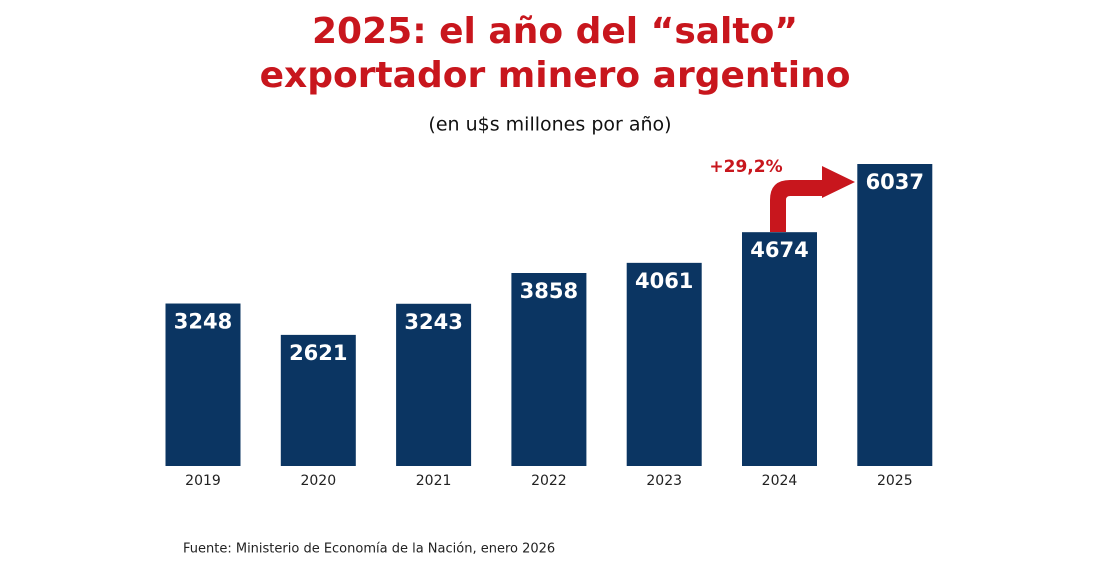 This screenshot has width=1100, height=578. Describe the element at coordinates (203, 481) in the screenshot. I see `x-tick-label: 2019` at that location.